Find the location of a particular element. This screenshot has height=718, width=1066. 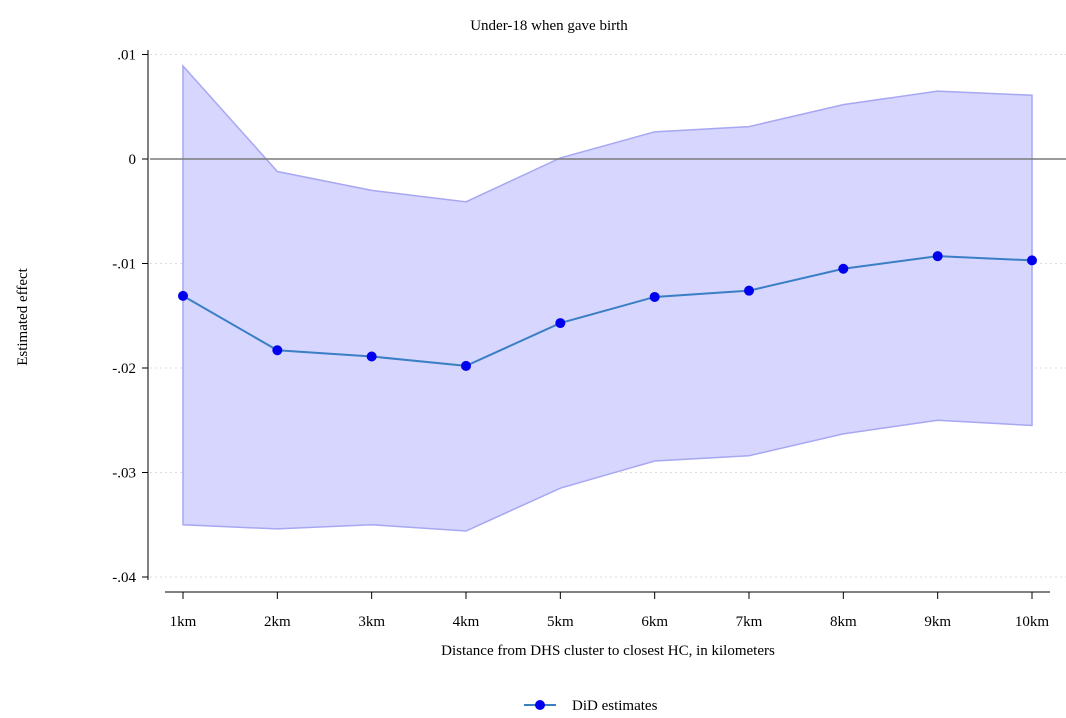

y-tick-label: -.02 is located at coordinates (124, 369).